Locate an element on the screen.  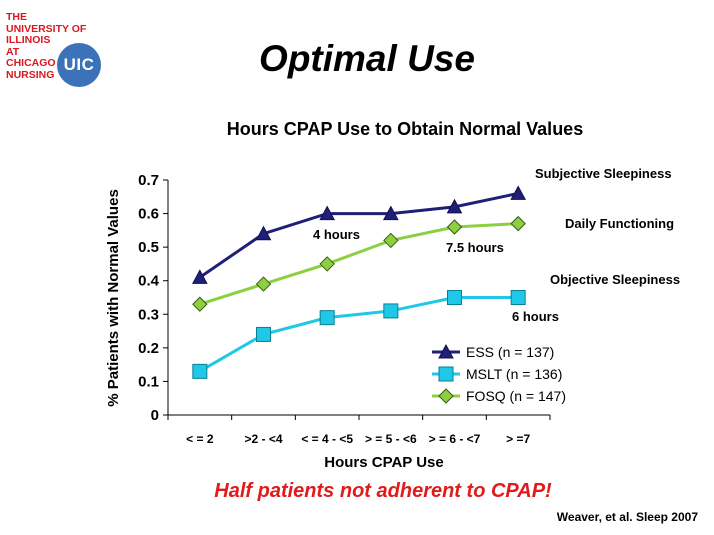
y-tick-label: 0.7 is located at coordinates (148, 180).